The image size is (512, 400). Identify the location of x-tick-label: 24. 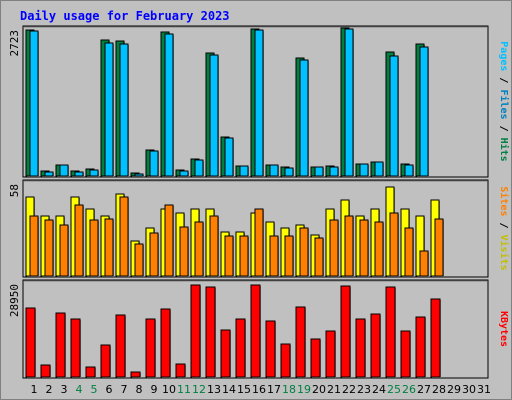
(379, 389).